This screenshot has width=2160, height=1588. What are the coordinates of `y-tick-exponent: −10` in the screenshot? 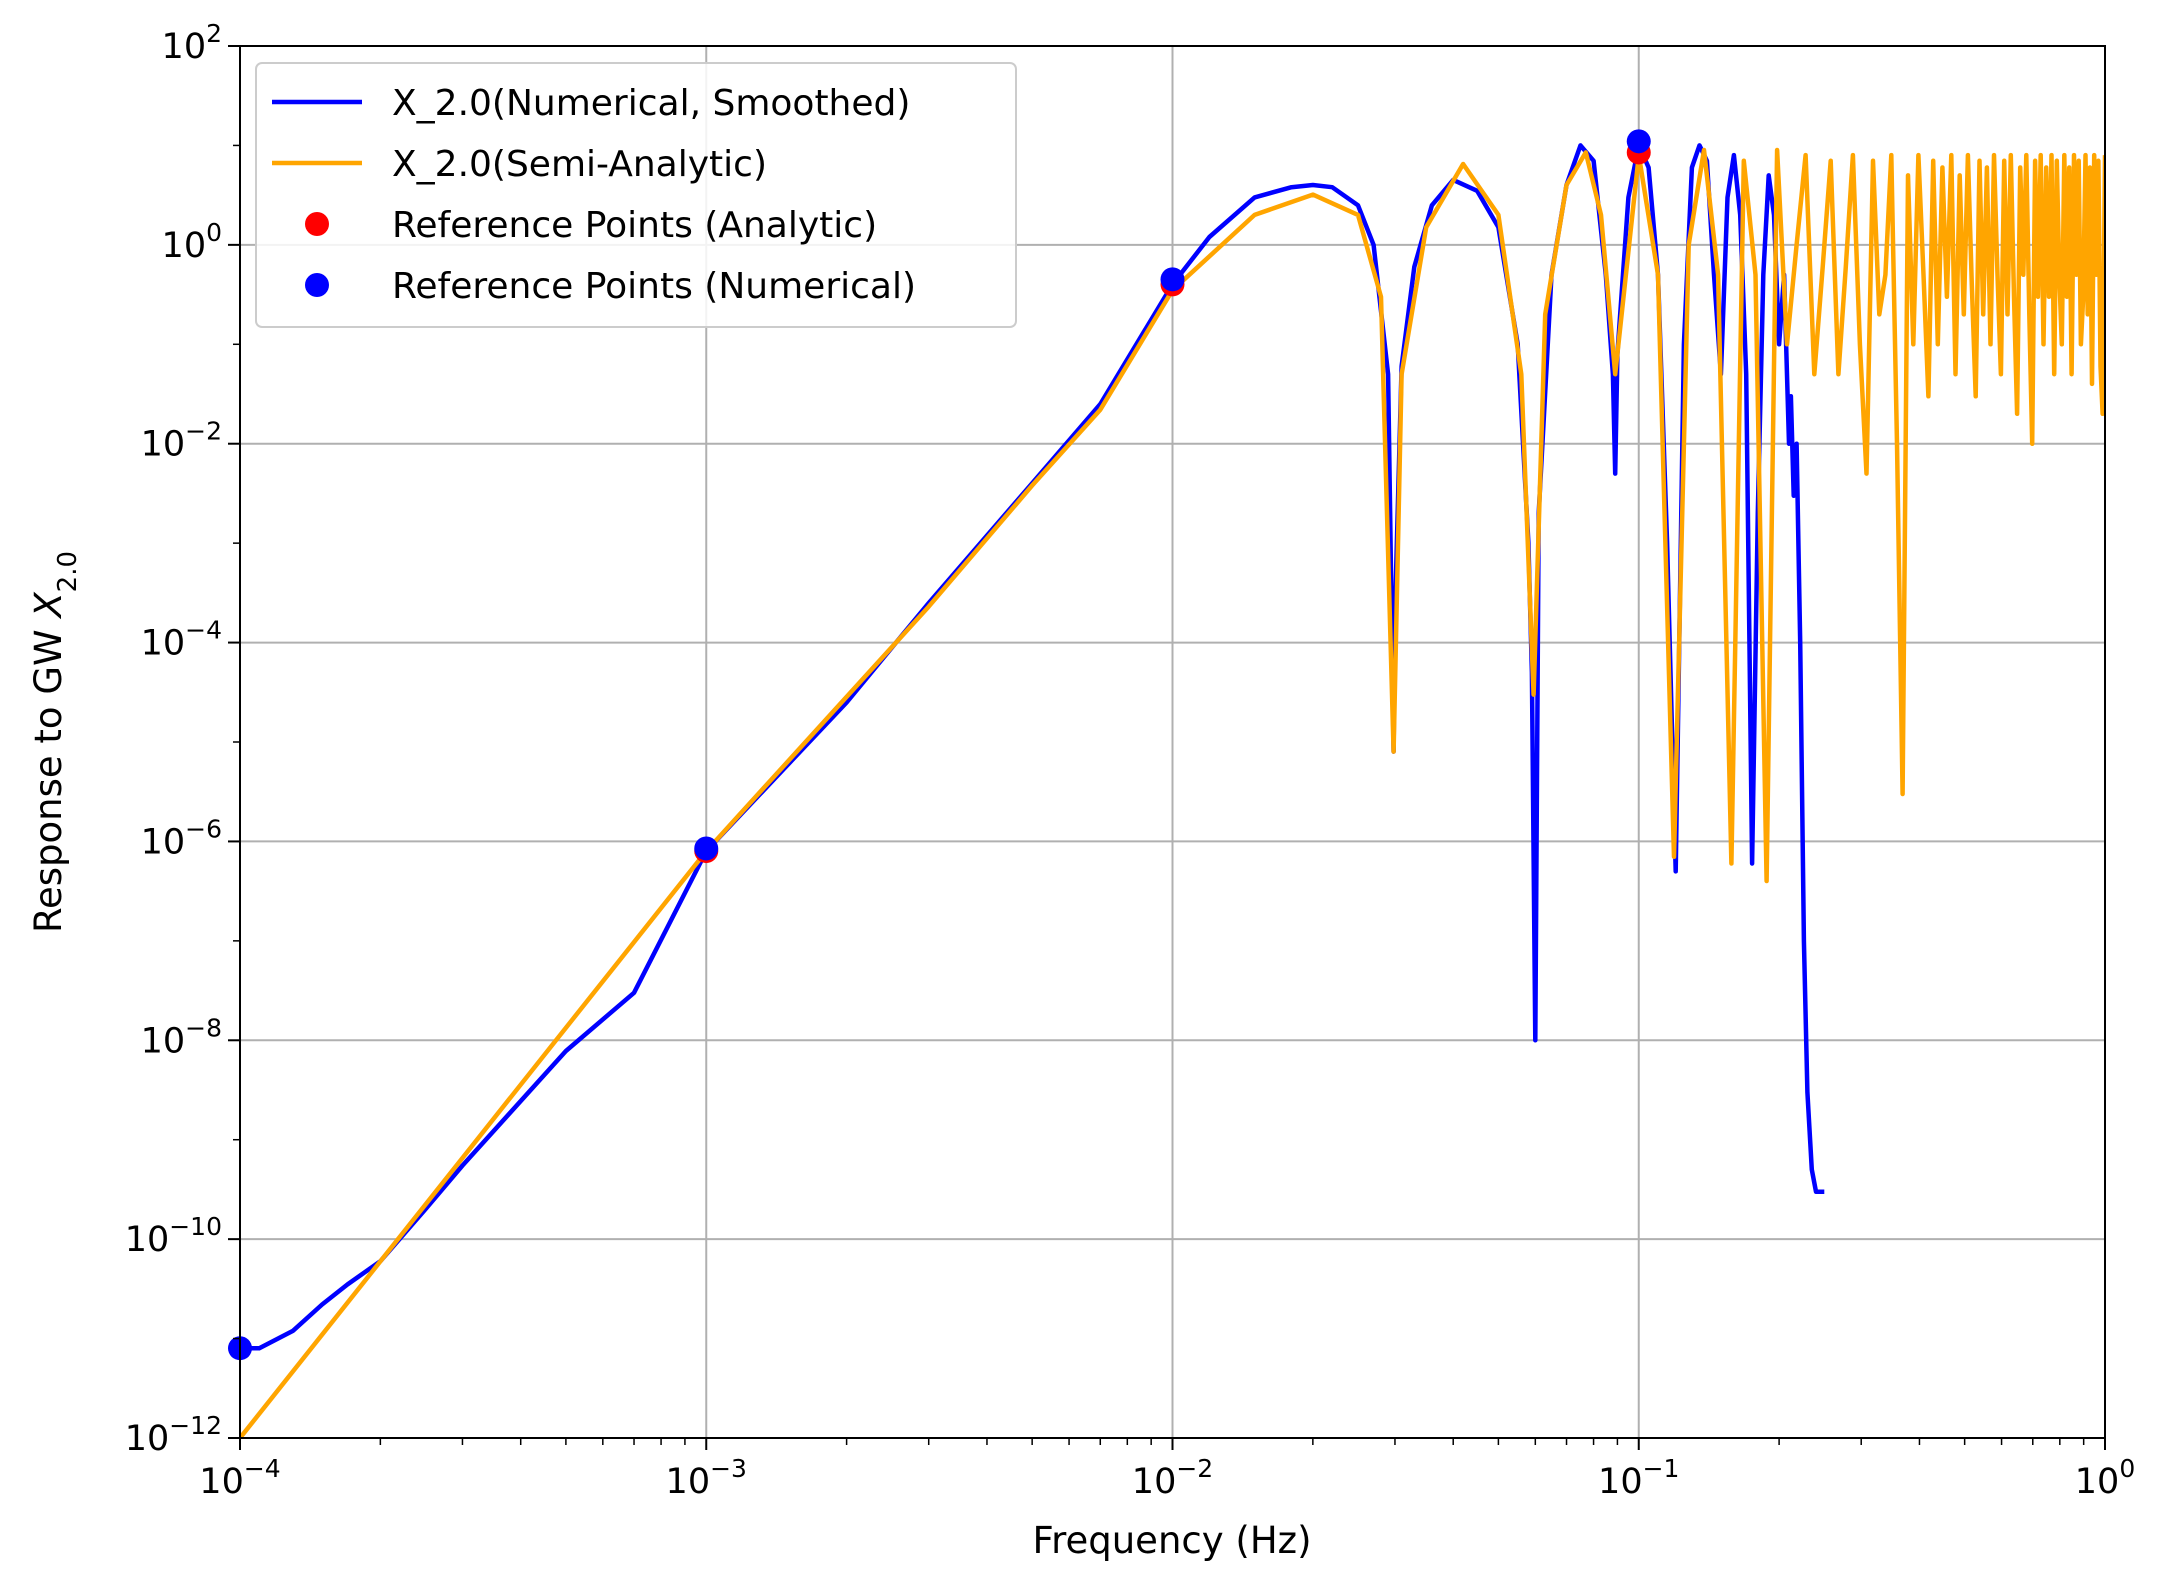 It's located at (195, 1226).